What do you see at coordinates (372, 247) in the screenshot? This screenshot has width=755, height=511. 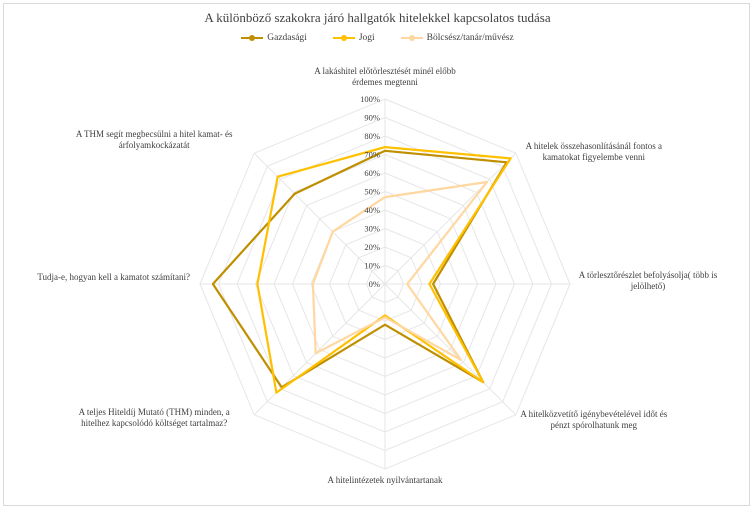 I see `tick-label: 20%` at bounding box center [372, 247].